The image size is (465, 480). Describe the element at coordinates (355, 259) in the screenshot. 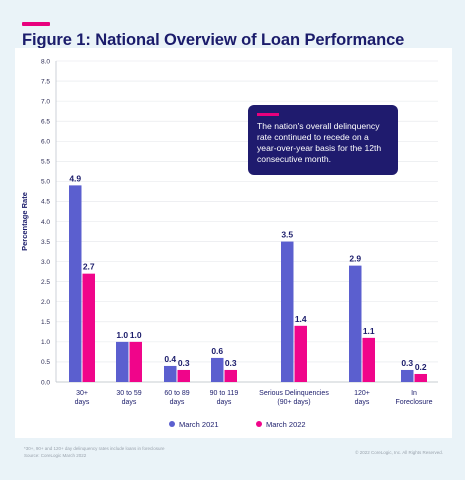

I see `data-label: 2.9` at that location.